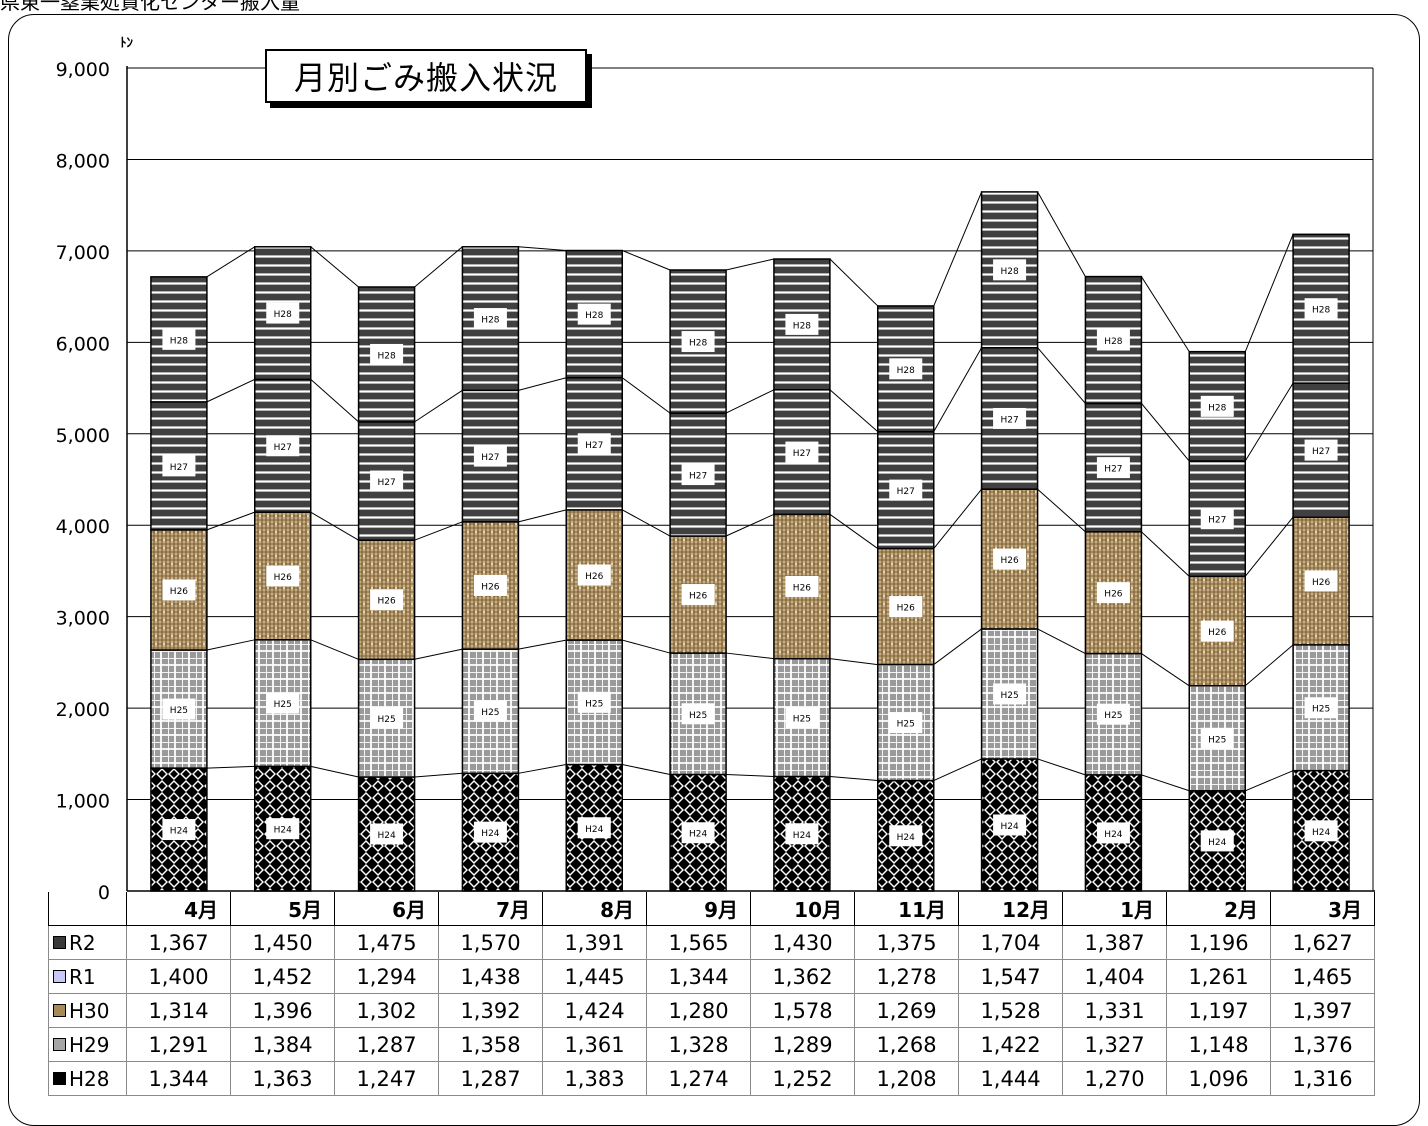 This screenshot has height=1126, width=1428. I want to click on table-cell: 1,302, so click(386, 1010).